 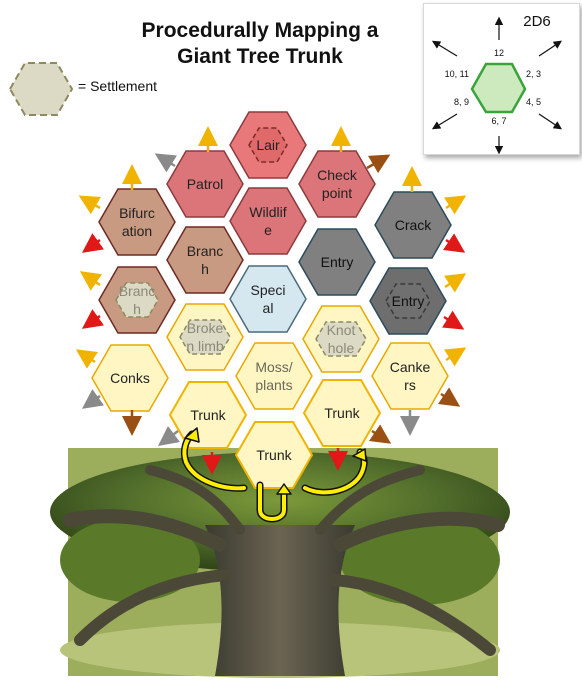 What do you see at coordinates (410, 385) in the screenshot?
I see `hex-label-line-2: rs` at bounding box center [410, 385].